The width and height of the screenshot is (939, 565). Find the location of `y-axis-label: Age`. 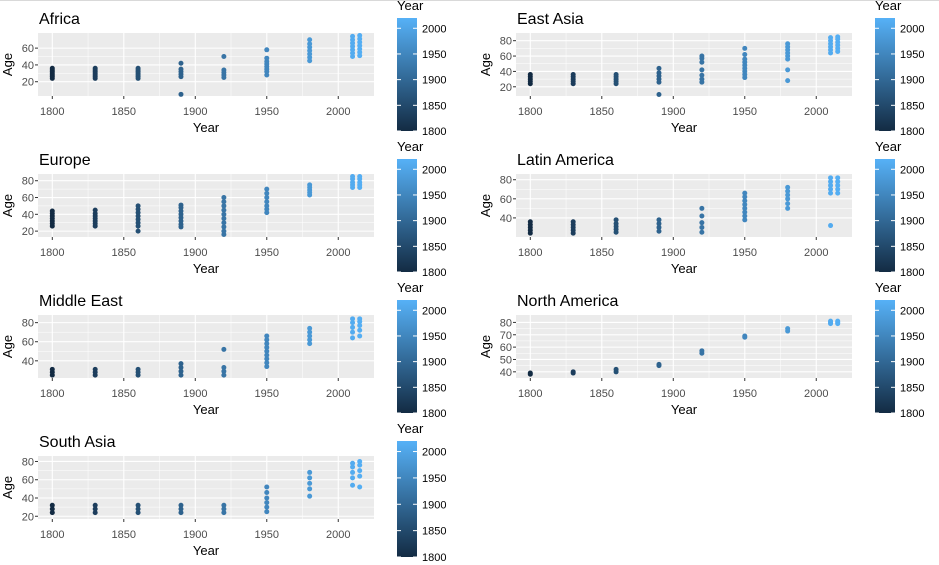

y-axis-label: Age is located at coordinates (485, 205).